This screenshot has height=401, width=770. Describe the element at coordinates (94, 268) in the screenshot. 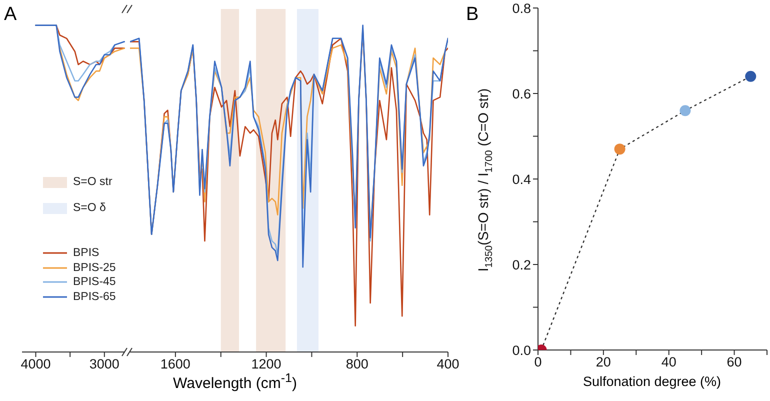

I see `legend-label: BPIS-25` at that location.